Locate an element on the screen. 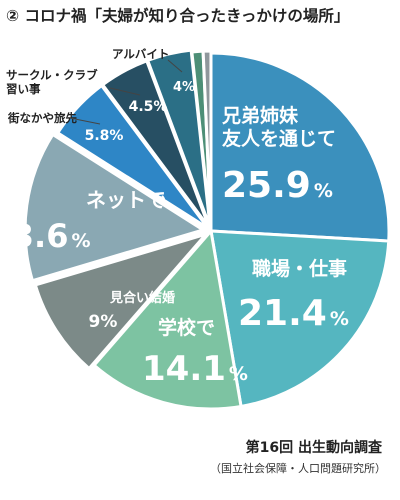  slice-value: 25.9% is located at coordinates (277, 185).